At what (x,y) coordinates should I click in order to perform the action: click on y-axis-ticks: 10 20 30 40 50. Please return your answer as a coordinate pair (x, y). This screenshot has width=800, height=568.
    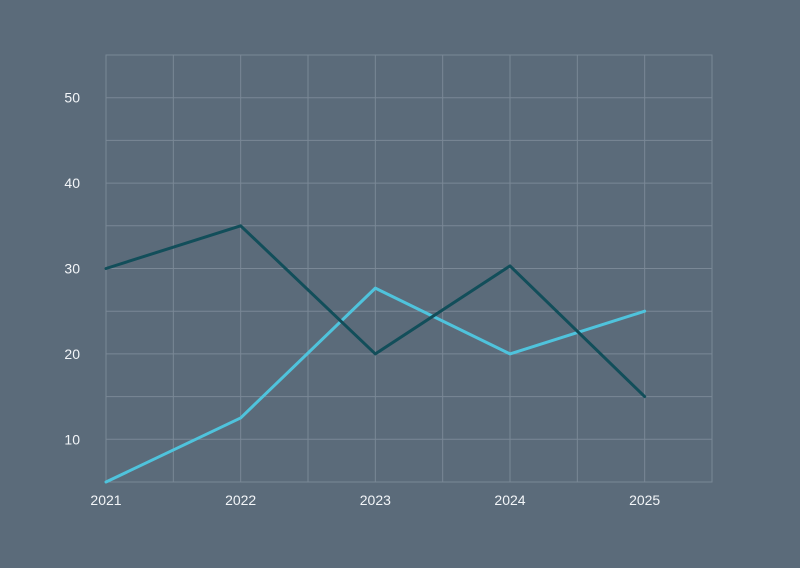
    Looking at the image, I should click on (72, 269).